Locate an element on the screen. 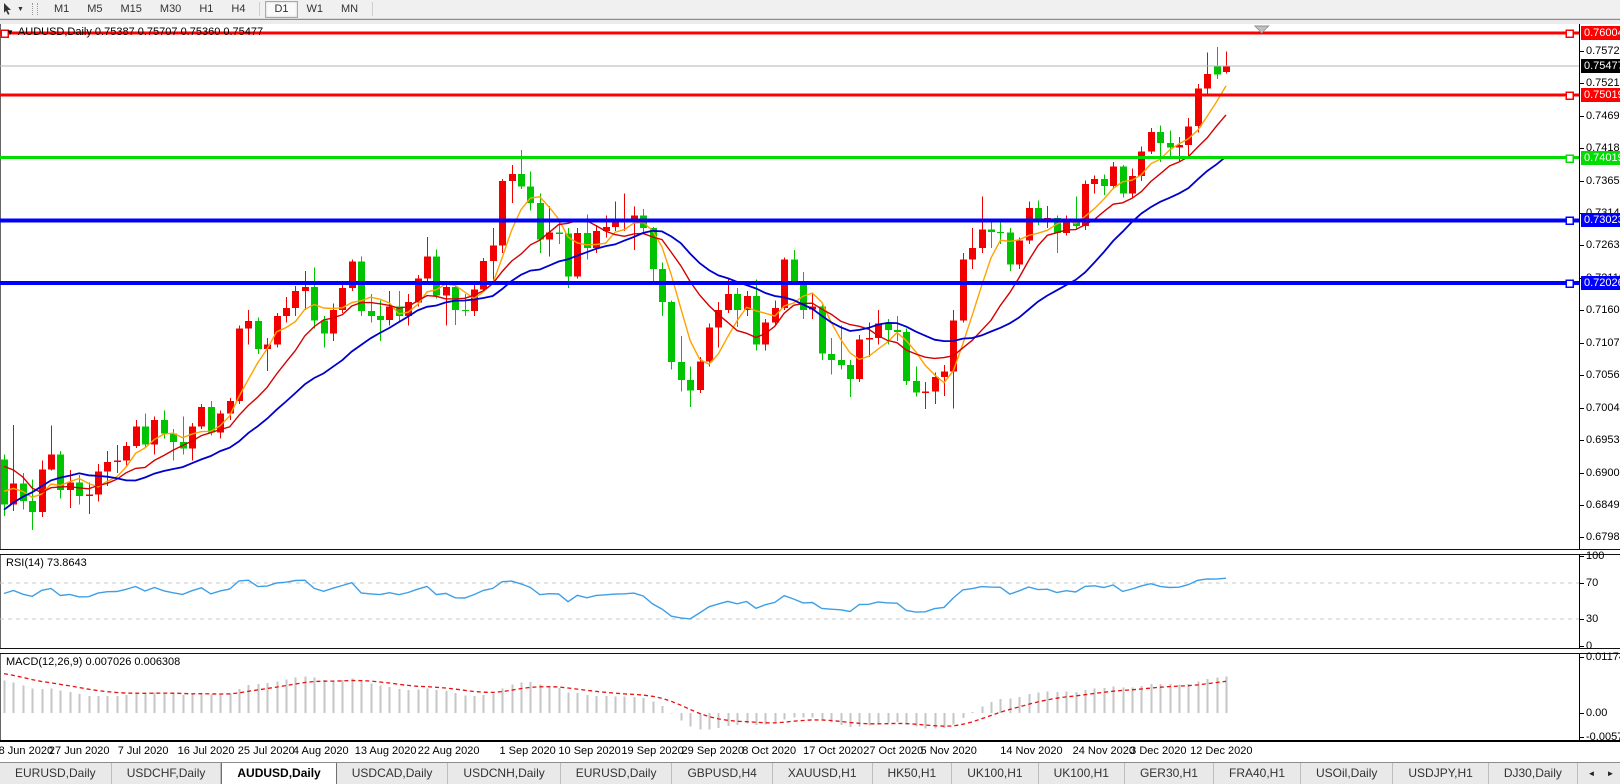 The height and width of the screenshot is (784, 1620). chart-tab-audusd-daily: AUDUSD,Daily is located at coordinates (279, 773).